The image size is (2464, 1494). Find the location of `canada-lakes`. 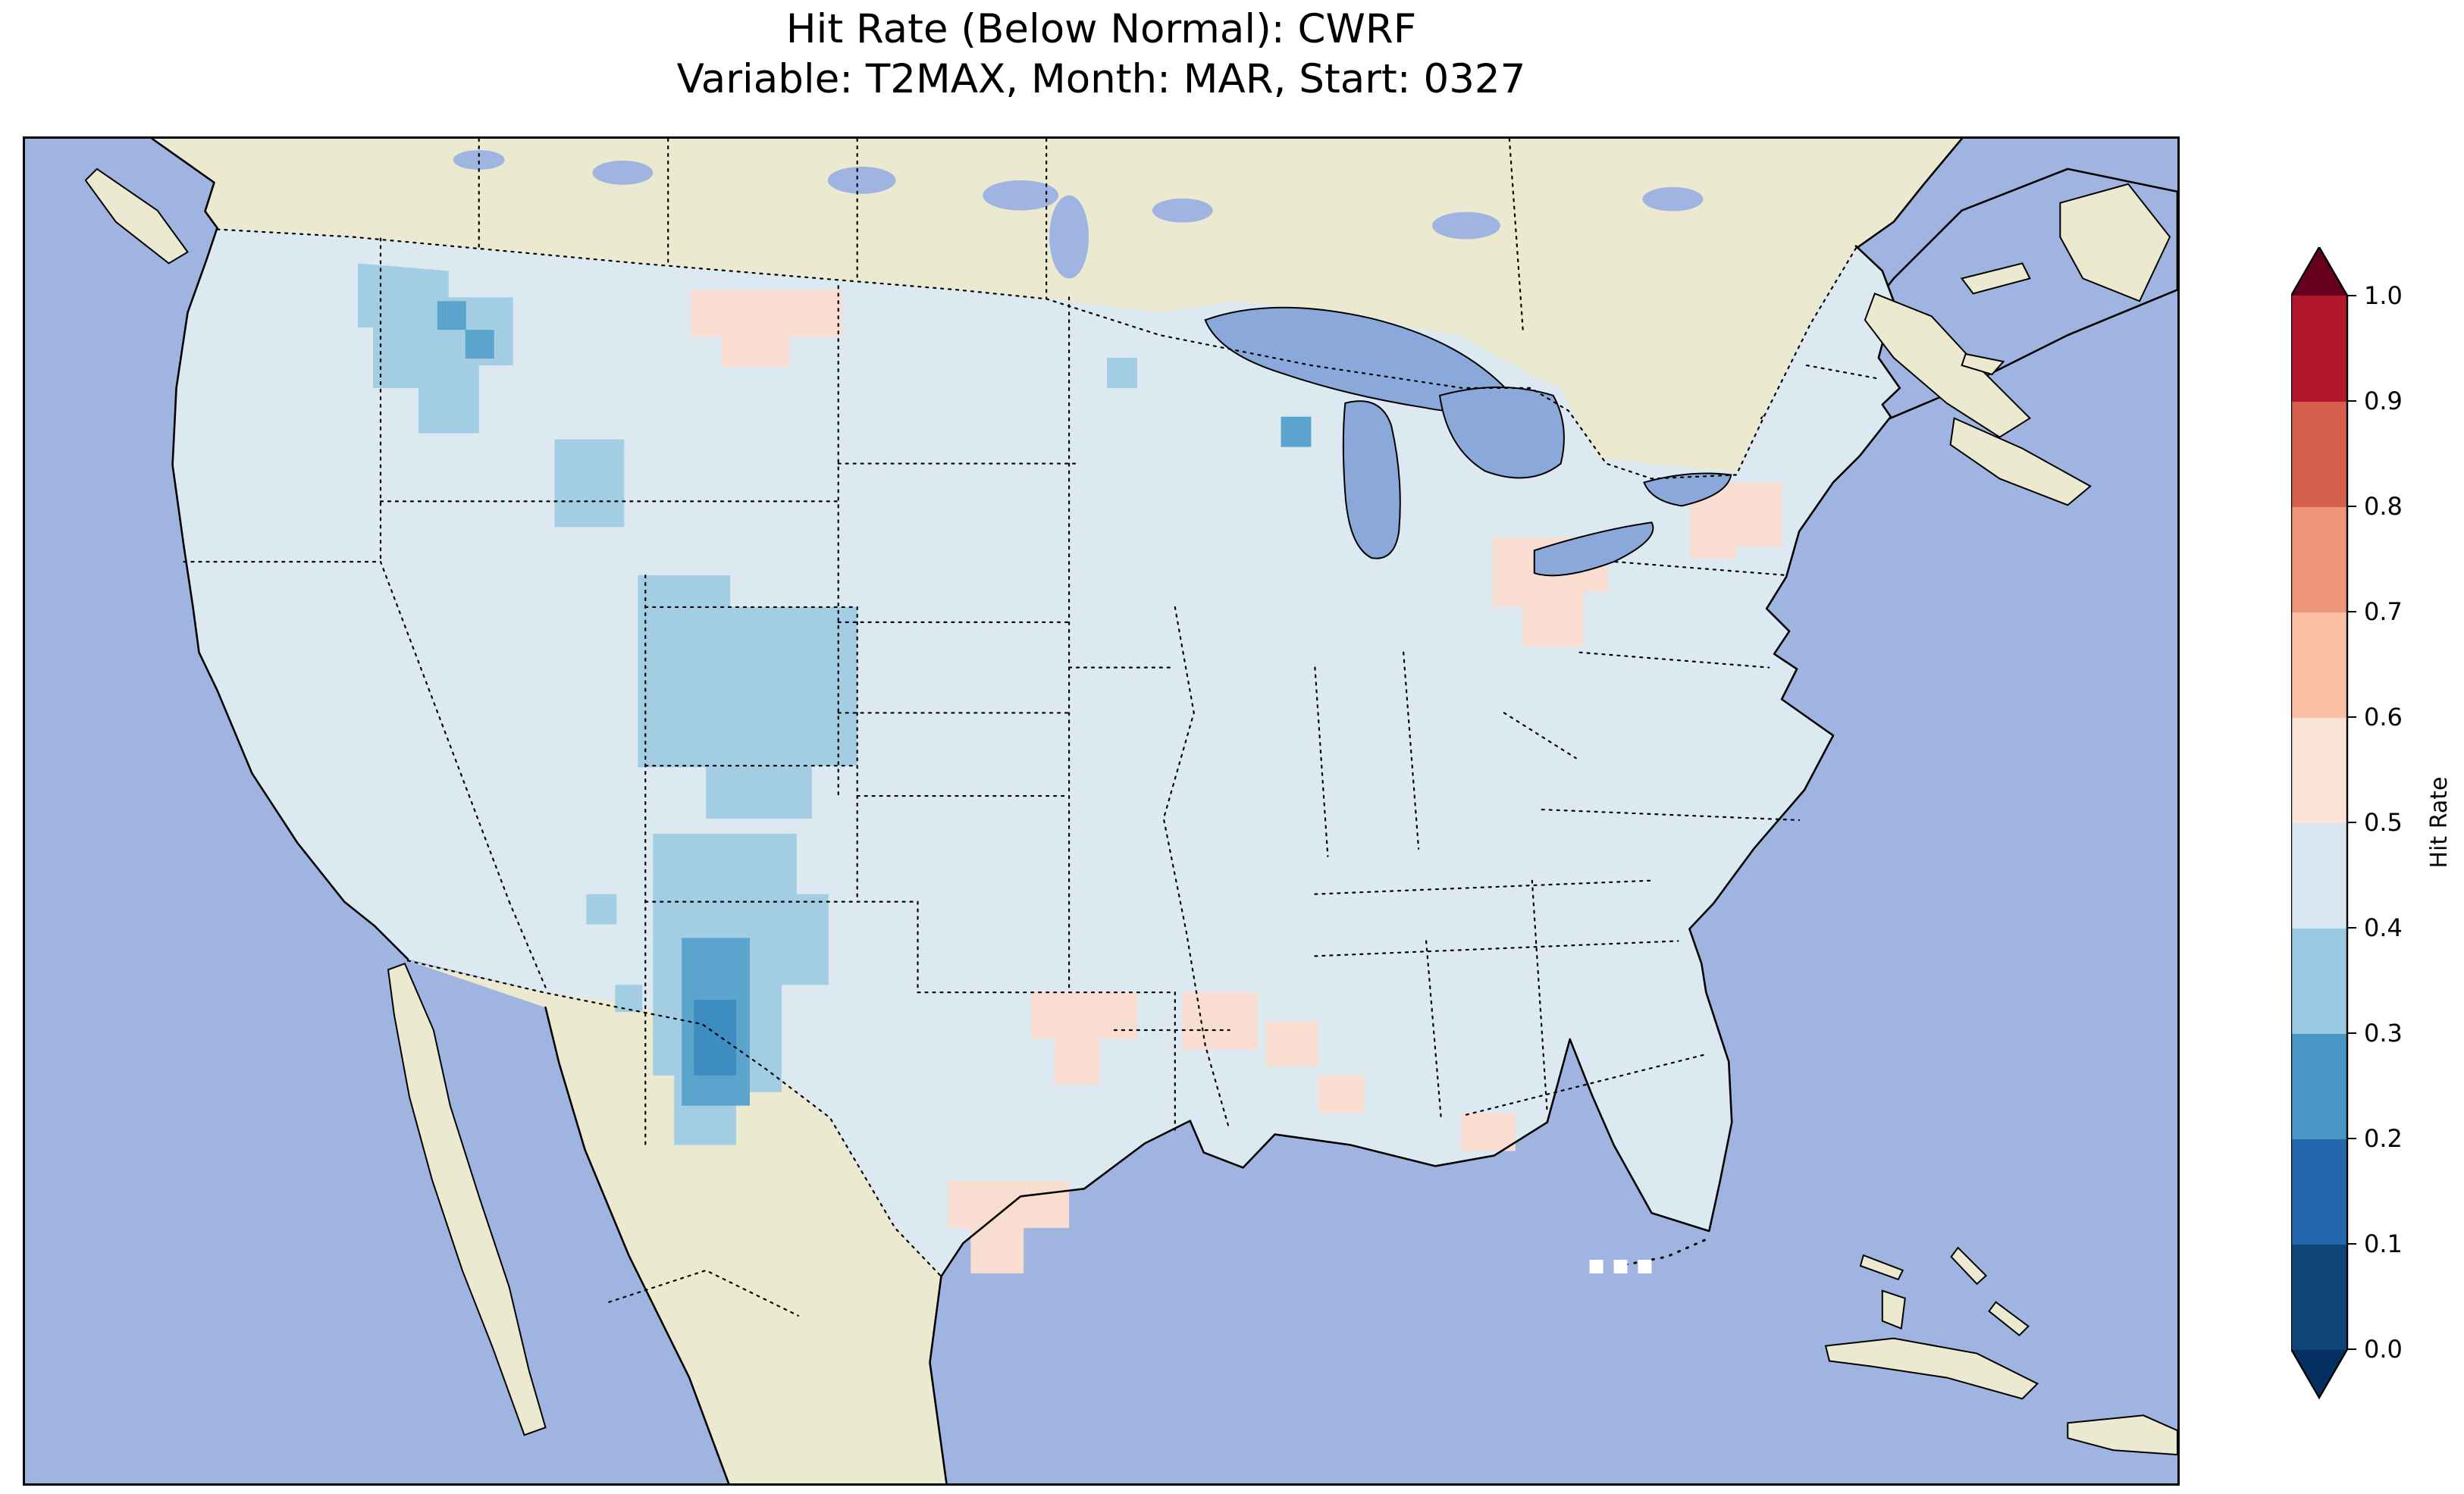

canada-lakes is located at coordinates (1079, 214).